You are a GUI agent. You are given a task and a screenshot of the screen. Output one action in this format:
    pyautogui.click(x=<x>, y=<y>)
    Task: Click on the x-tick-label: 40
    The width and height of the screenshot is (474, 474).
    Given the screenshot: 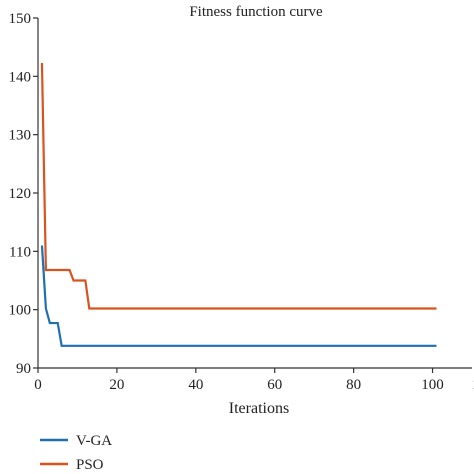 What is the action you would take?
    pyautogui.click(x=195, y=385)
    